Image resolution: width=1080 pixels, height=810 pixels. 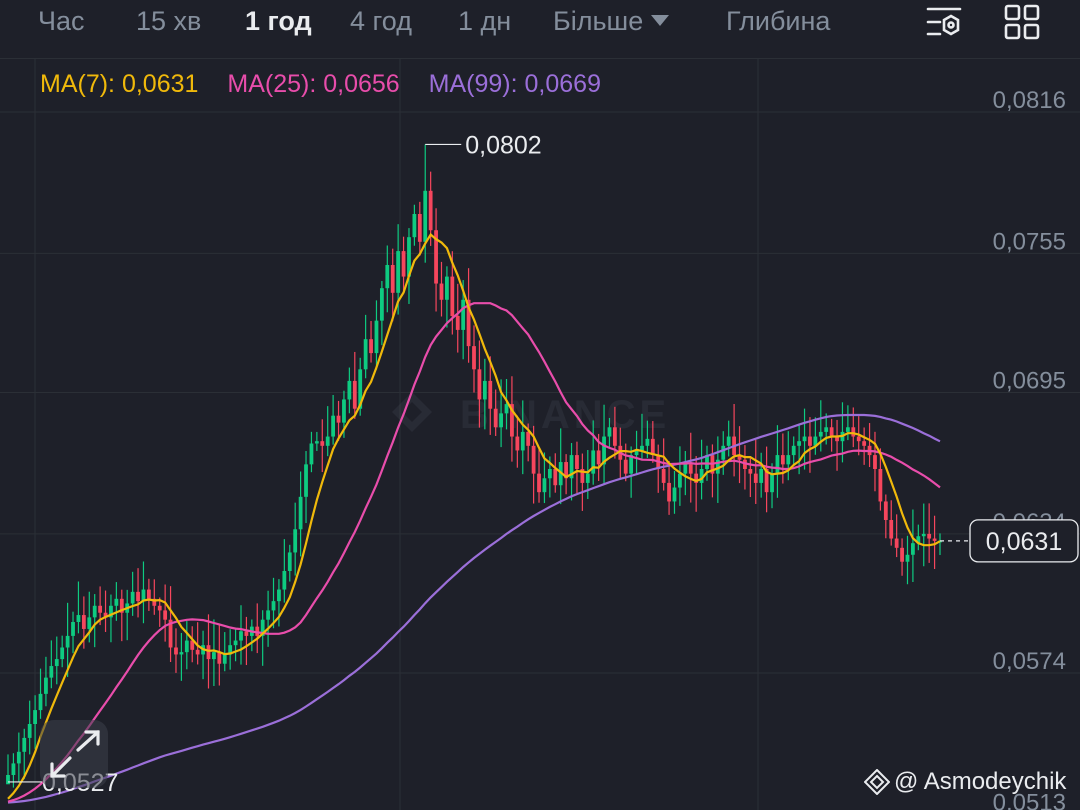 I want to click on tab-depth: Глибина, so click(x=778, y=21).